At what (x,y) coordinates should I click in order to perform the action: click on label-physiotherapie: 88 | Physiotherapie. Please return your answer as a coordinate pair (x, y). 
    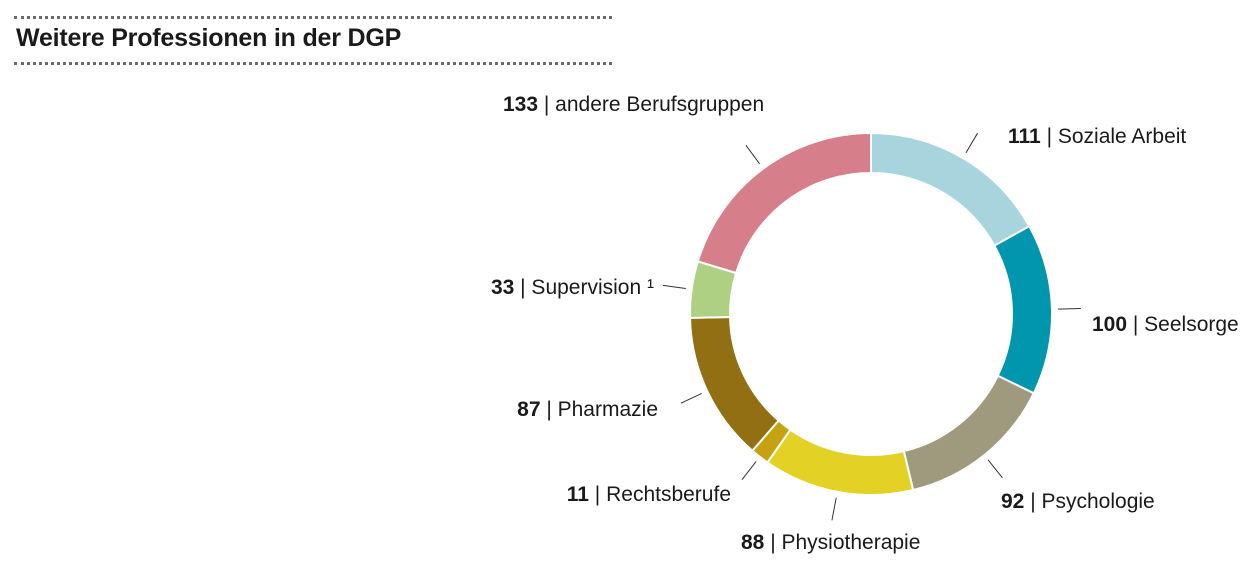
    Looking at the image, I should click on (830, 542).